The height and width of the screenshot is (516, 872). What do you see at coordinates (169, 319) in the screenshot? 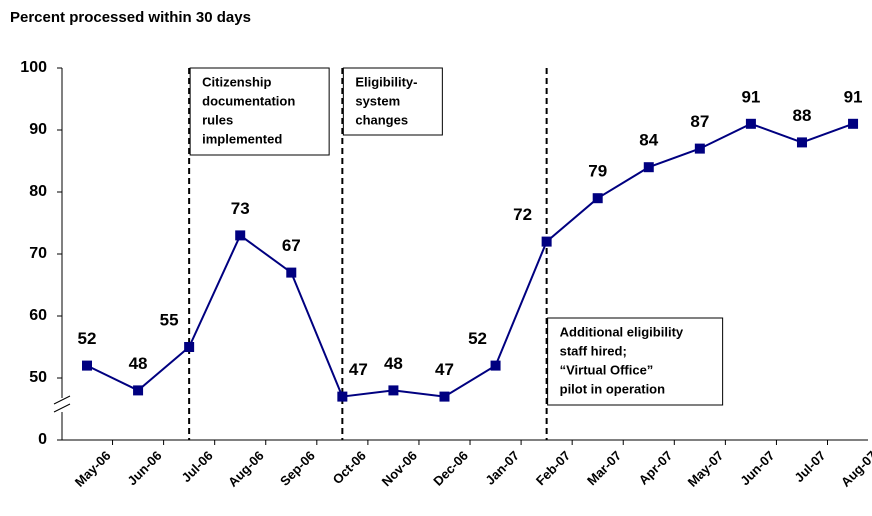
I see `data-label: 55` at bounding box center [169, 319].